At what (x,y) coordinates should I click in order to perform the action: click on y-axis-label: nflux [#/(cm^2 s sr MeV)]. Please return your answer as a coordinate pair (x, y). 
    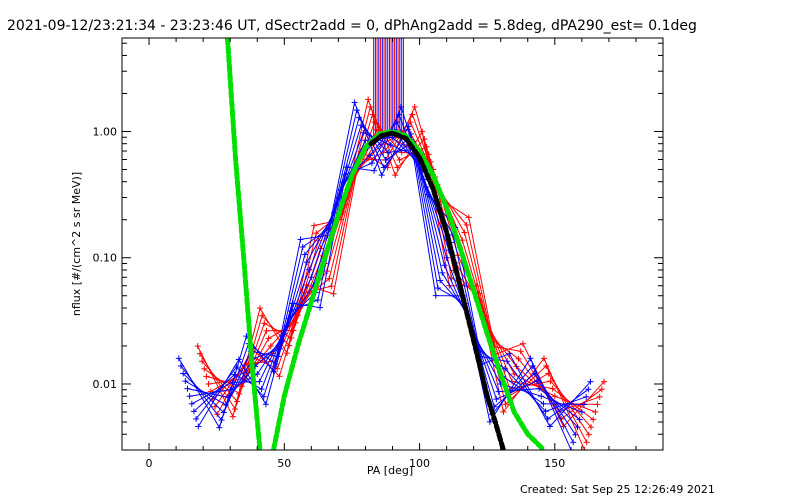
    Looking at the image, I should click on (76, 244).